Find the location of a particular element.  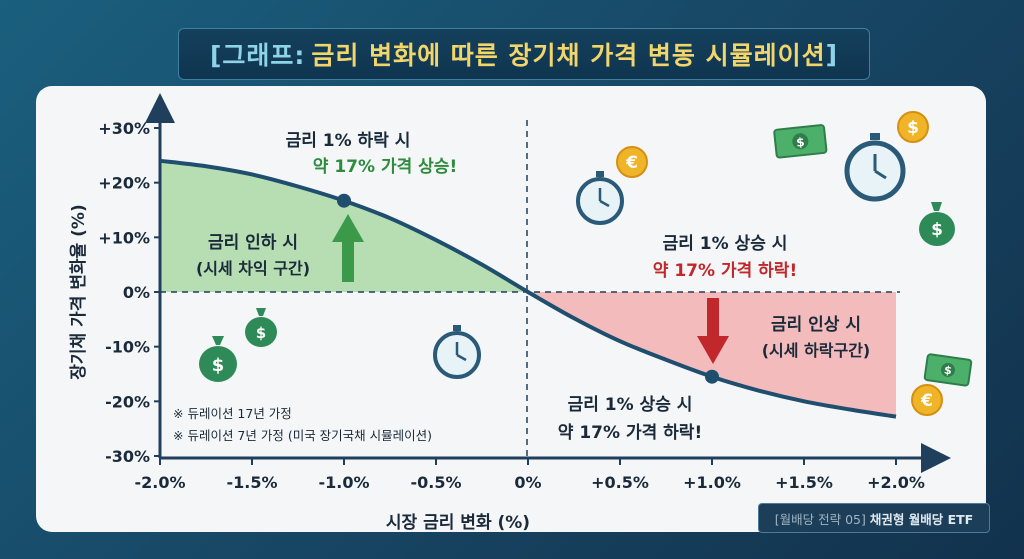

cut-zone-line2: (시세 차익 구간) is located at coordinates (253, 268).